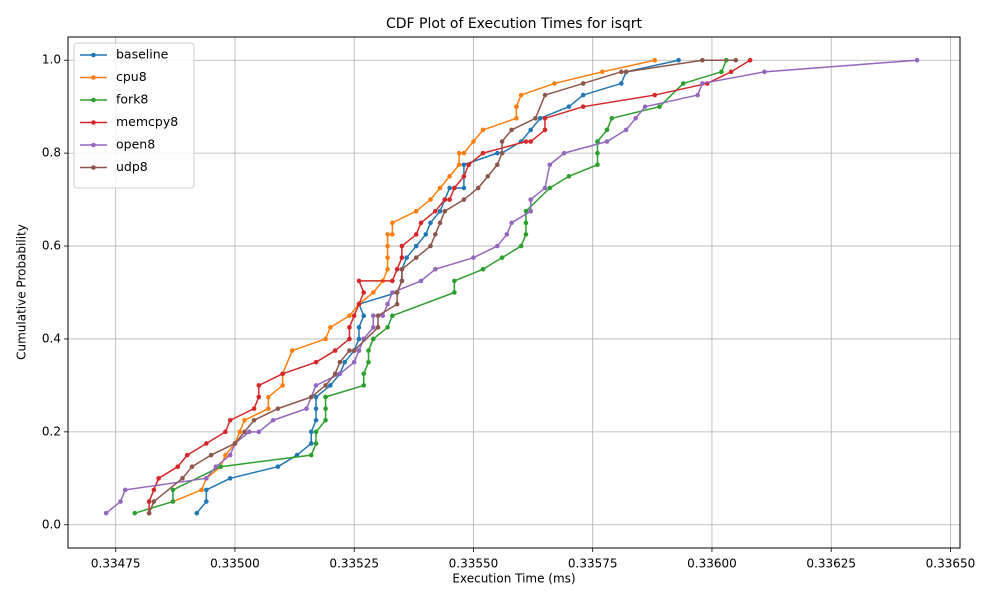 This screenshot has width=1000, height=600. Describe the element at coordinates (22, 292) in the screenshot. I see `y-axis-title: Cumulative Probability` at that location.